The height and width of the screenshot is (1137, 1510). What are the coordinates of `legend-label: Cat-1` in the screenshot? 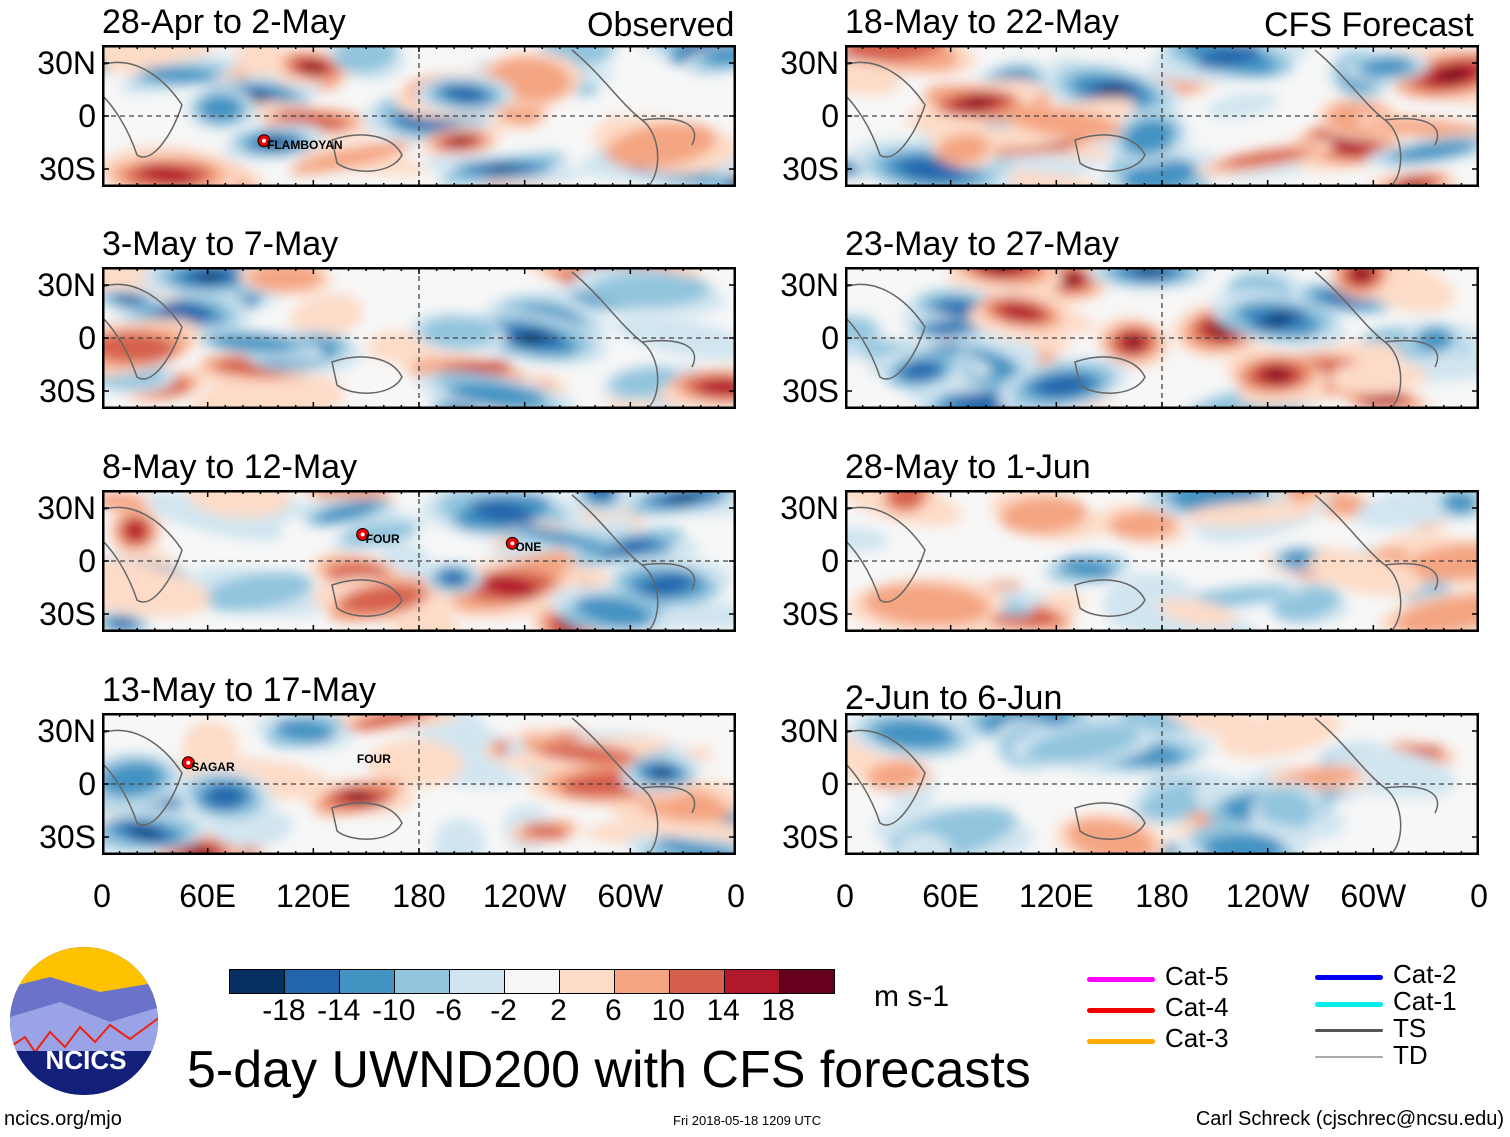 It's located at (1425, 1001).